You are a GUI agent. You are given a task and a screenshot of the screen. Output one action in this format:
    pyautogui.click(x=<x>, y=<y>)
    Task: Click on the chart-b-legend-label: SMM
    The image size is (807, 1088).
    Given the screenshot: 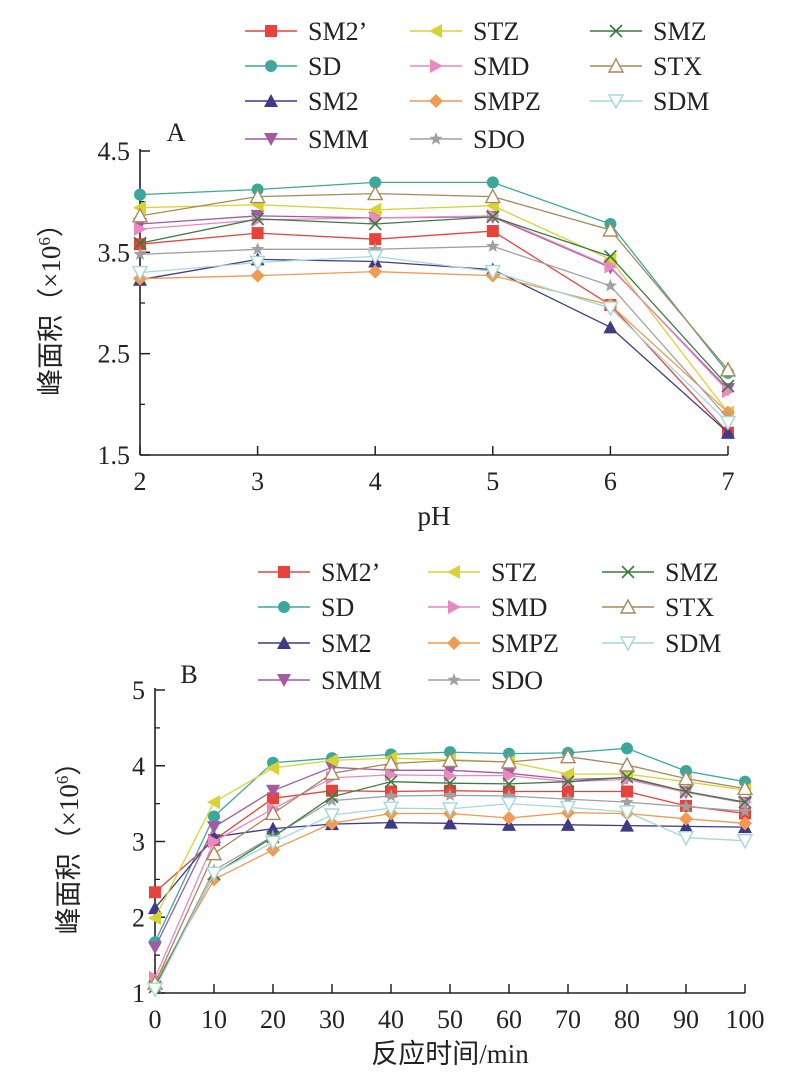 What is the action you would take?
    pyautogui.click(x=351, y=680)
    